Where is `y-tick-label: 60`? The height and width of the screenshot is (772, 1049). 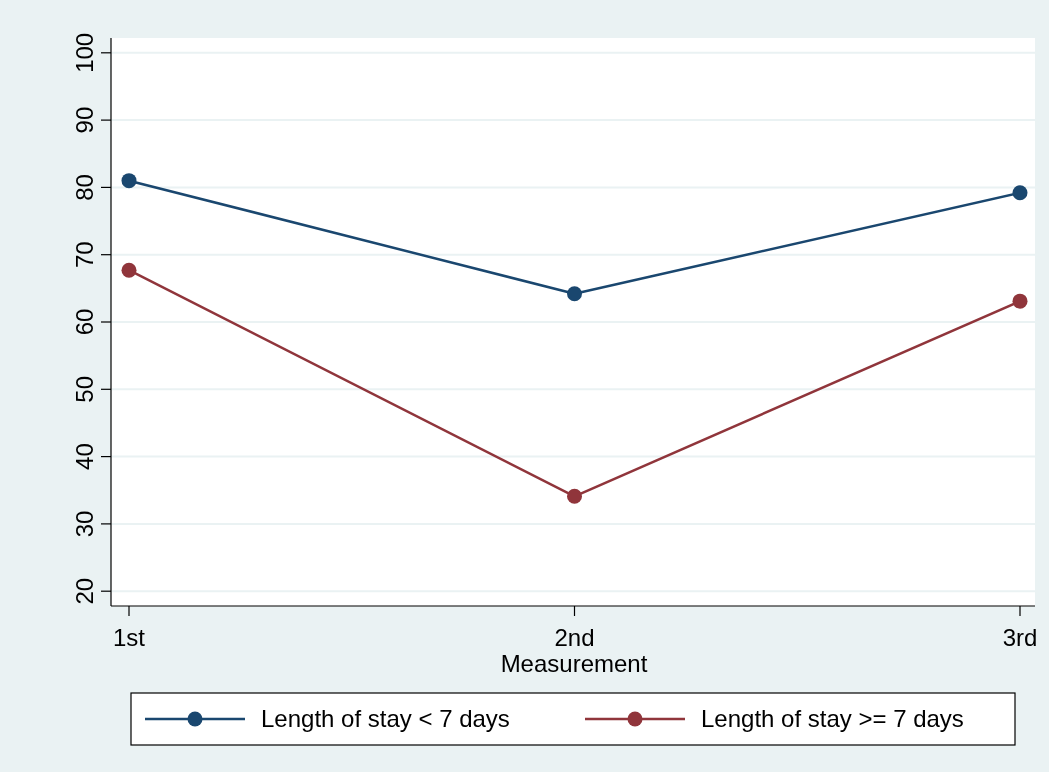
y-tick-label: 60 is located at coordinates (84, 322).